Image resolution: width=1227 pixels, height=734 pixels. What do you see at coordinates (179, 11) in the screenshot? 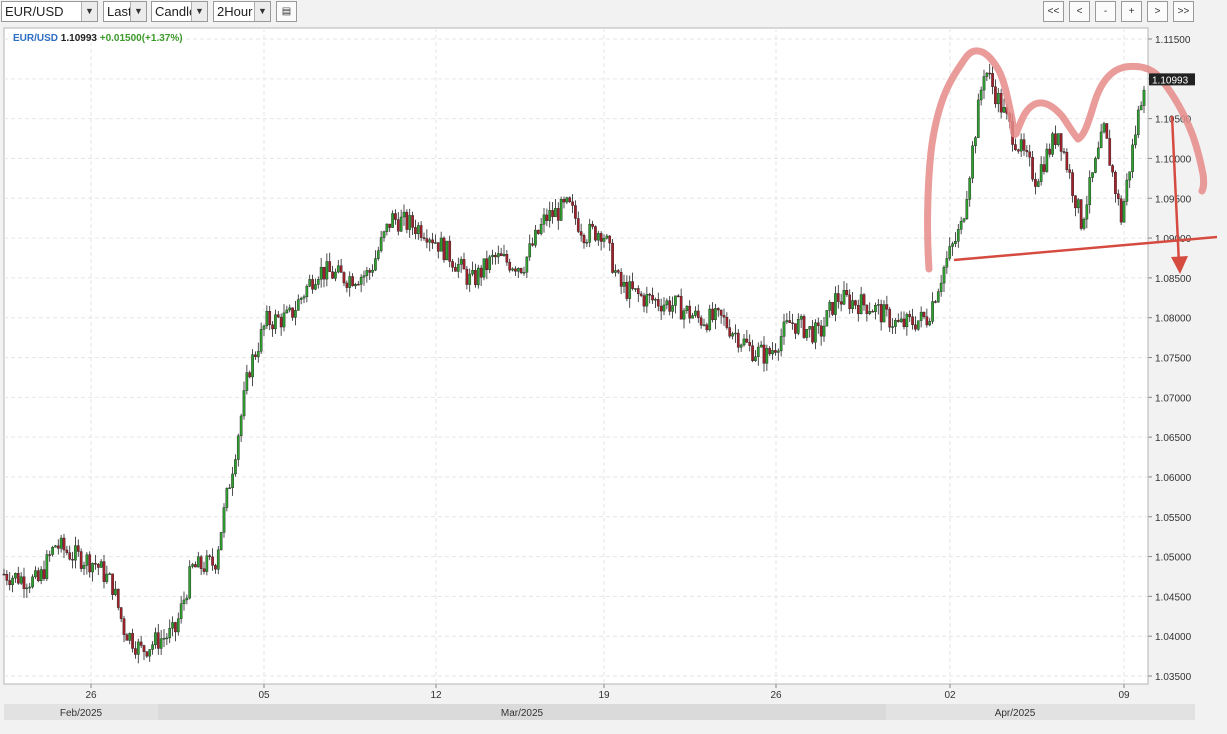
I see `chart-type-select: Candle ▼` at bounding box center [179, 11].